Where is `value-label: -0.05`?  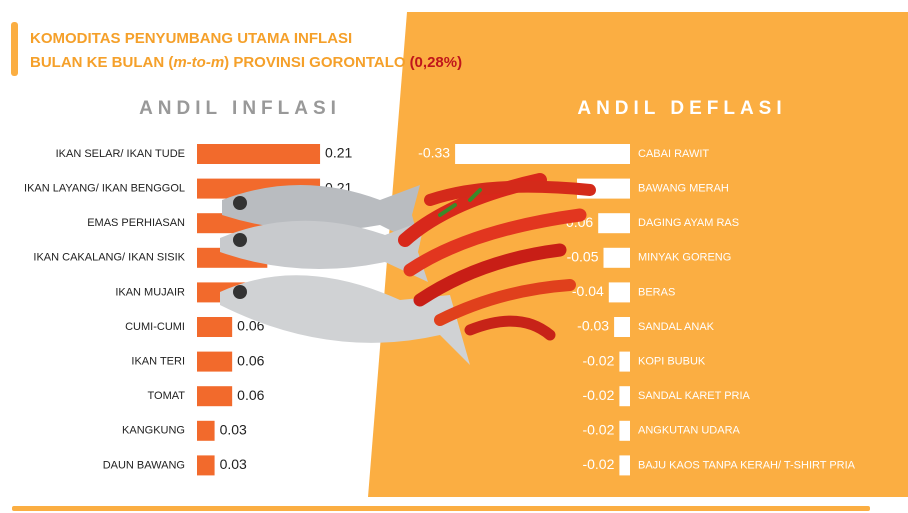 value-label: -0.05 is located at coordinates (583, 257).